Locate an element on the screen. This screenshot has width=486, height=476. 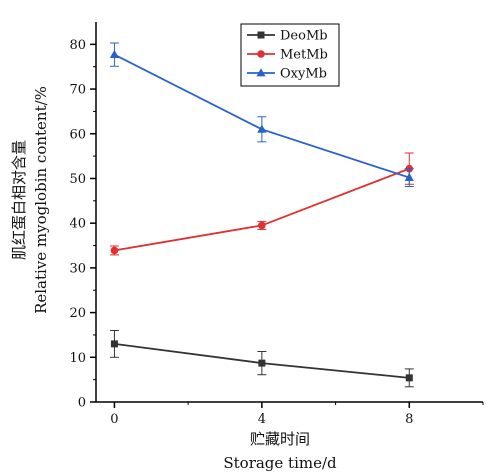
x-tick-label: 0 is located at coordinates (114, 419).